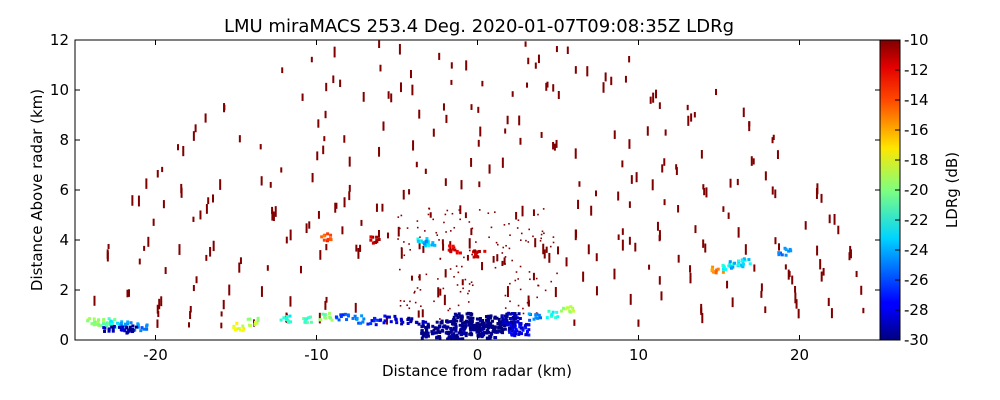  Describe the element at coordinates (799, 355) in the screenshot. I see `x-tick-label: 20` at that location.